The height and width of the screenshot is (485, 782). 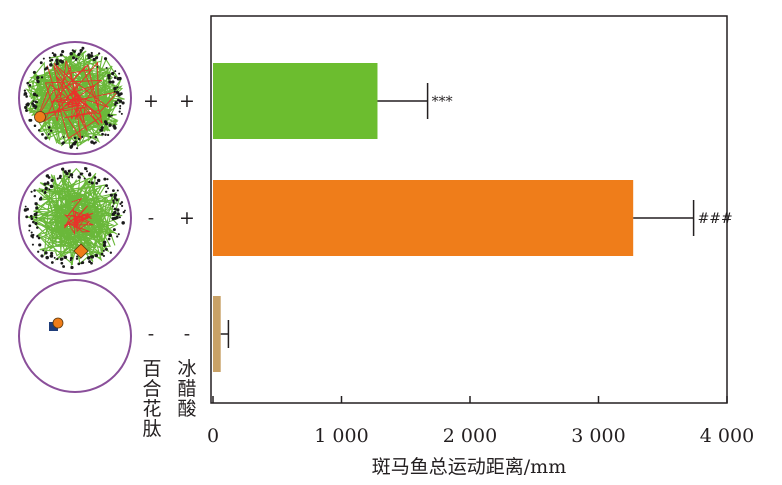 I want to click on x-tick-label: 1 000, so click(x=341, y=436).